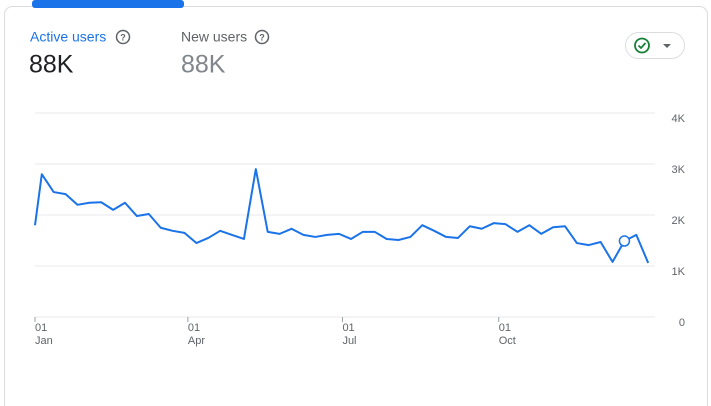 This screenshot has height=406, width=711. I want to click on y-tick-label: 3K, so click(679, 170).